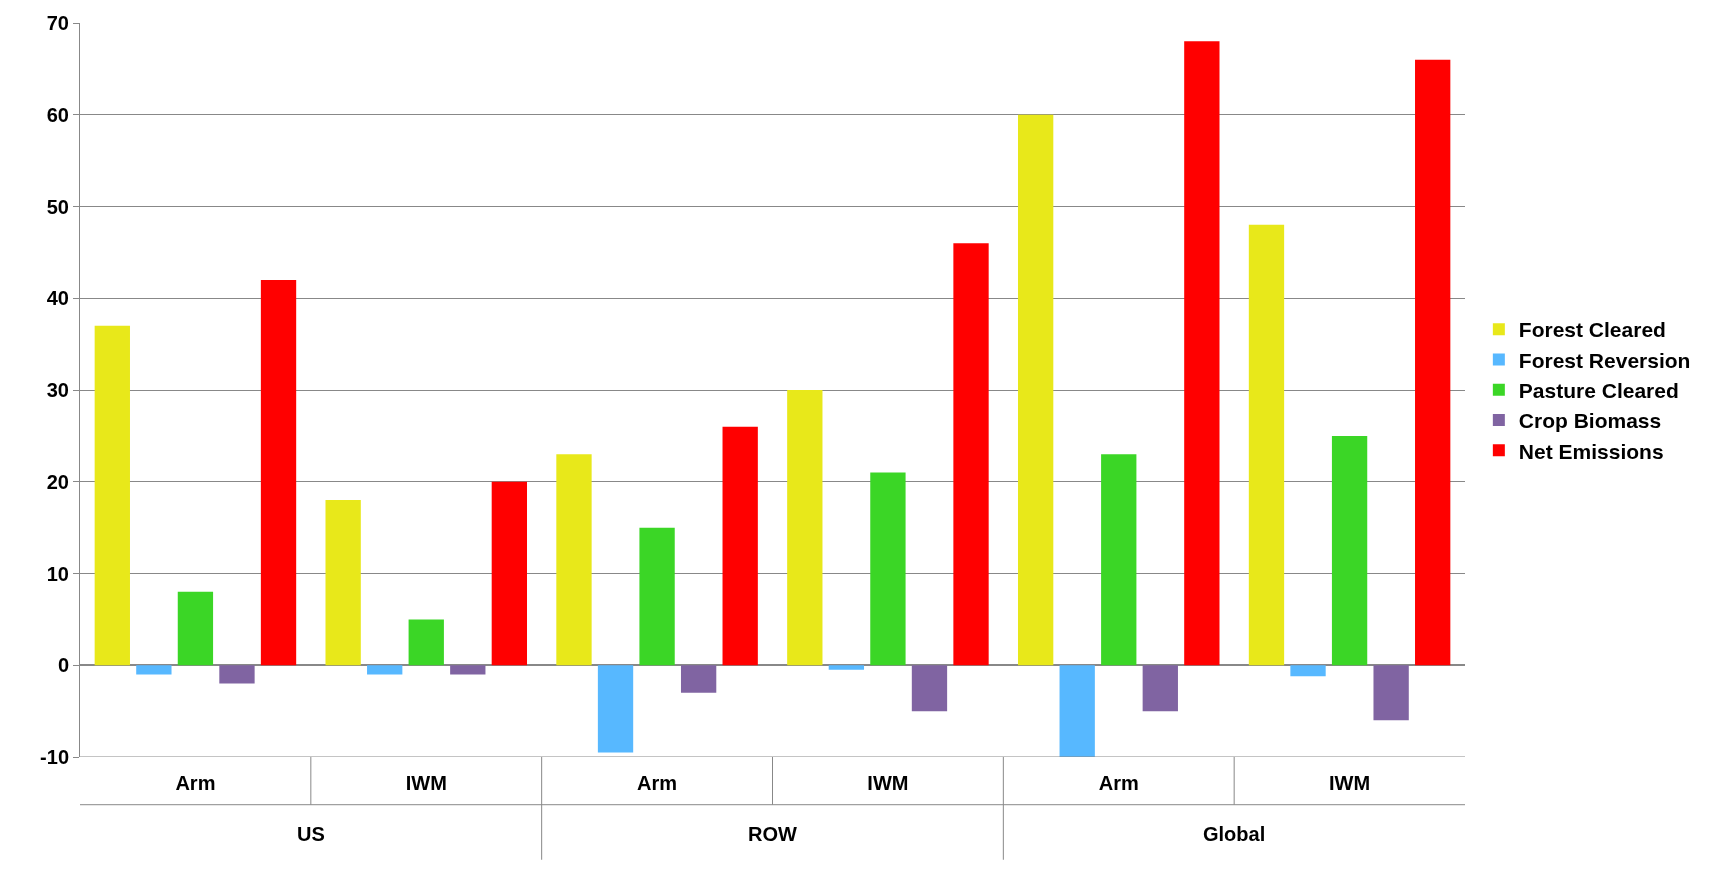 This screenshot has height=877, width=1715. Describe the element at coordinates (54, 757) in the screenshot. I see `y-tick-label: -10` at that location.